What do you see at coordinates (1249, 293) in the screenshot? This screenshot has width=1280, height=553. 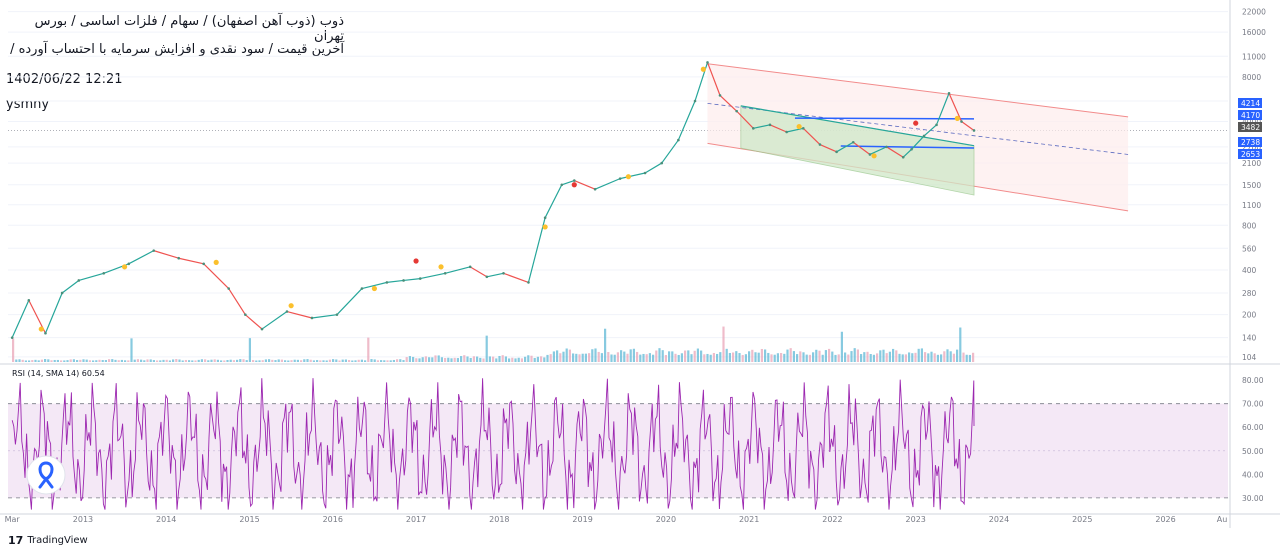 I see `price-tick-label: 280` at bounding box center [1249, 293].